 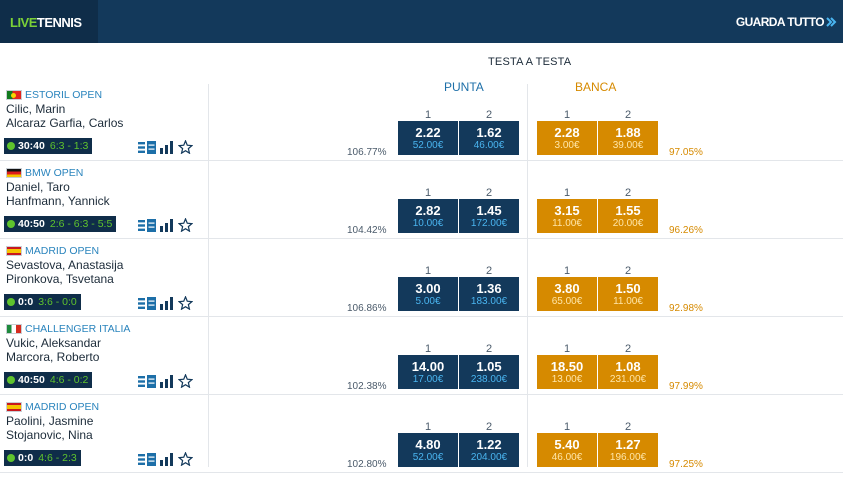 I want to click on double-chevron-right-icon, so click(x=831, y=22).